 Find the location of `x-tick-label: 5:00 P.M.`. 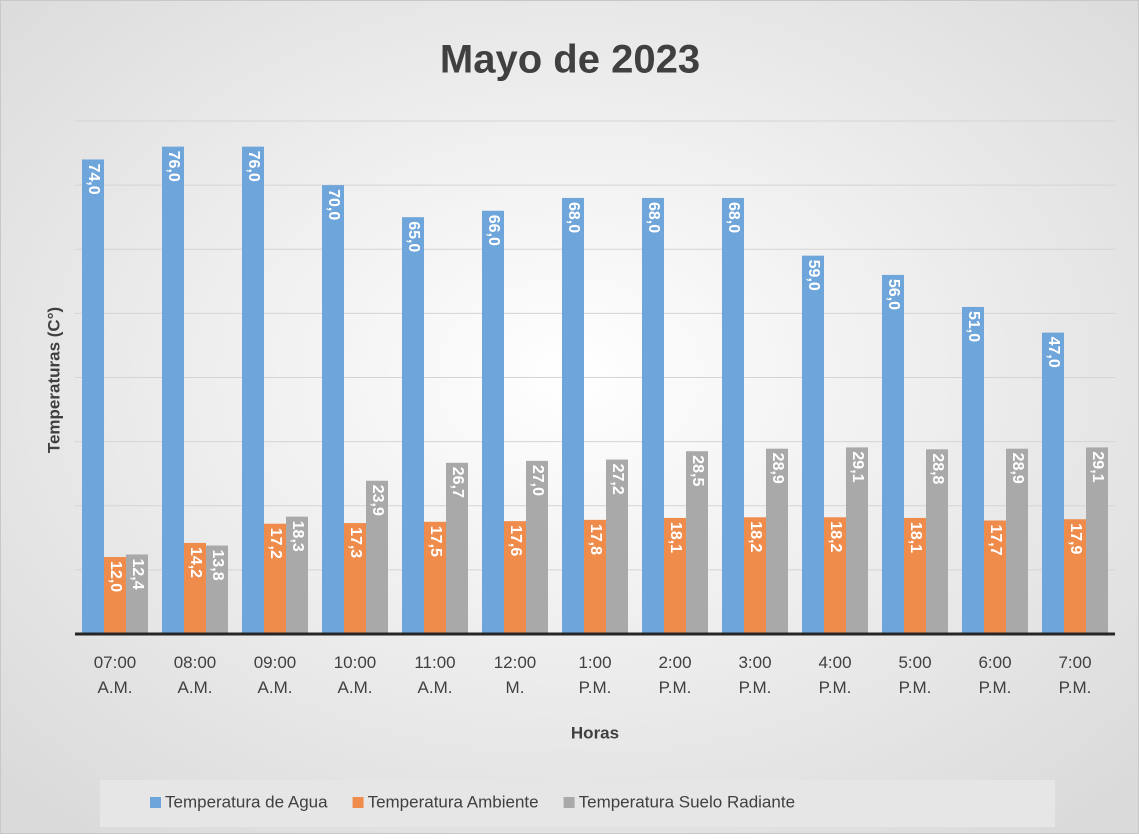

x-tick-label: 5:00 P.M. is located at coordinates (914, 675).